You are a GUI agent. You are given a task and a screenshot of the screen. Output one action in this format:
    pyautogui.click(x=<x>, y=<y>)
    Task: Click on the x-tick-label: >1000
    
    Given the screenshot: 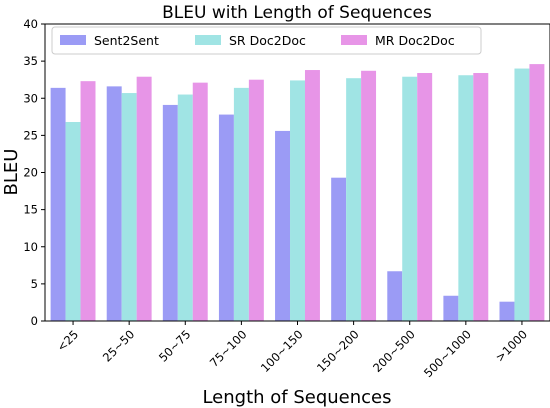 What is the action you would take?
    pyautogui.click(x=511, y=345)
    